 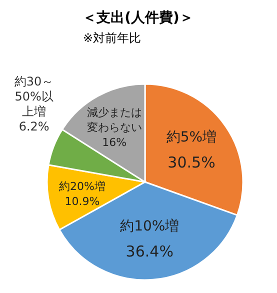 What do you see at coordinates (34, 126) in the screenshot?
I see `data-label: 6.2%` at bounding box center [34, 126].